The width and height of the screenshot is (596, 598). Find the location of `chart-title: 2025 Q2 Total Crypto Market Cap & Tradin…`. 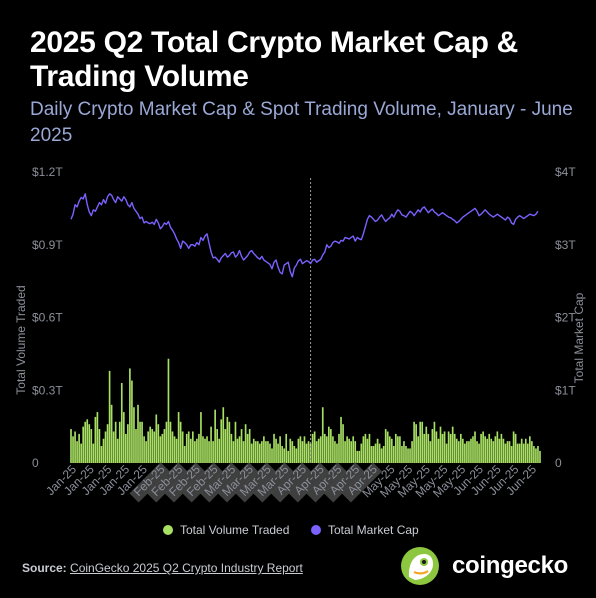

chart-title: 2025 Q2 Total Crypto Market Cap & Tradin… is located at coordinates (274, 59).